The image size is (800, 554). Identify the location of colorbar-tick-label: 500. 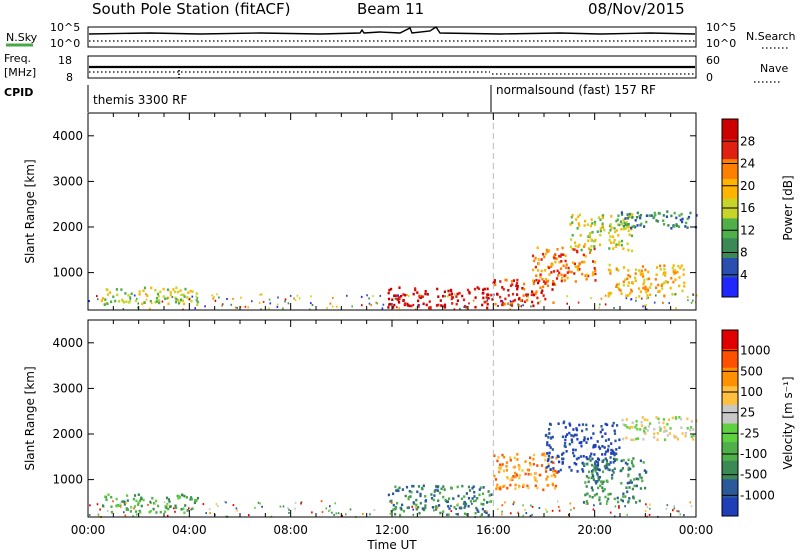
(751, 371).